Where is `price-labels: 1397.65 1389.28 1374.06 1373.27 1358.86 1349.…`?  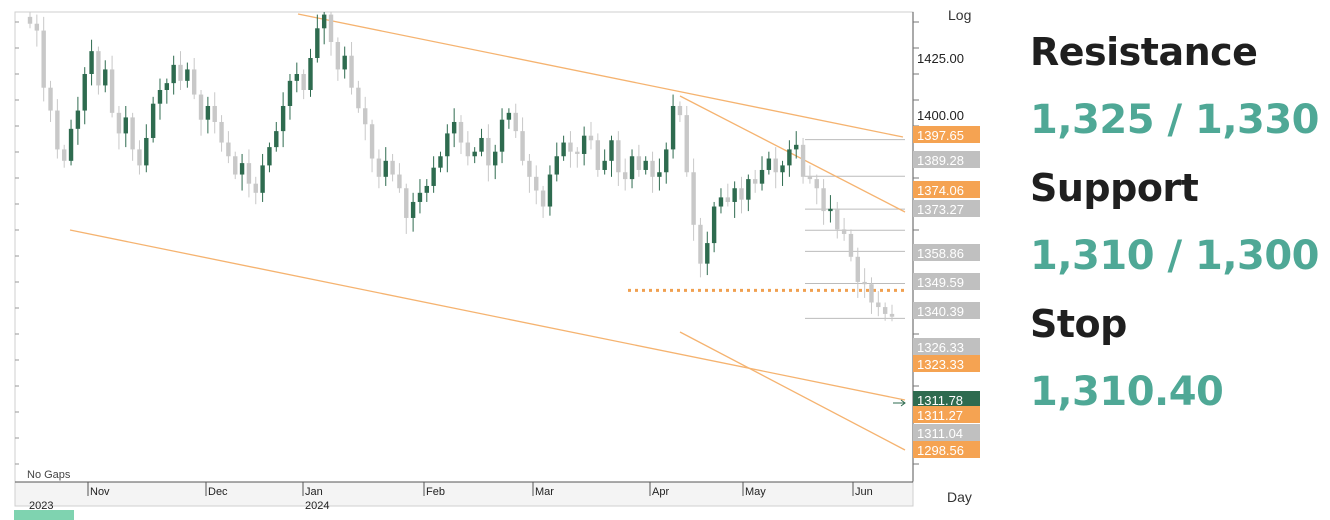
price-labels: 1397.65 1389.28 1374.06 1373.27 1358.86 1349.… is located at coordinates (946, 292).